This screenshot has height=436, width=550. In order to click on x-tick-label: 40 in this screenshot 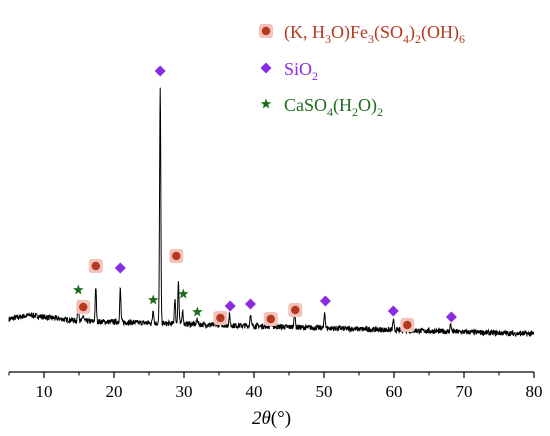, I will do `click(254, 391)`.